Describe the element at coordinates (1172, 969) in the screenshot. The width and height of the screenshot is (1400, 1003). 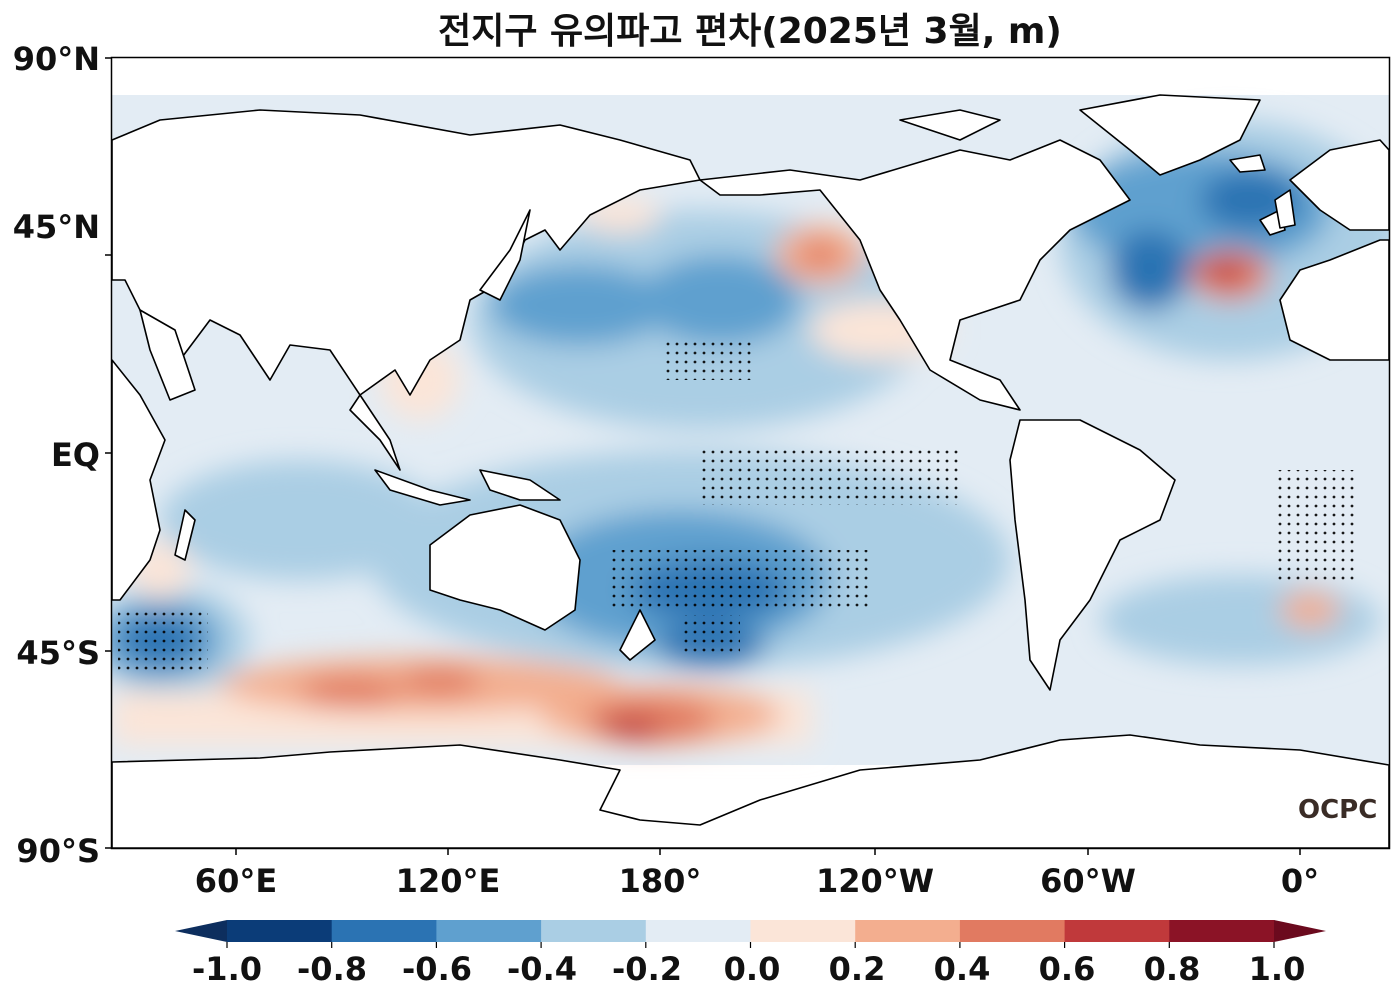
I see `cb-tick-9: 0.8` at that location.